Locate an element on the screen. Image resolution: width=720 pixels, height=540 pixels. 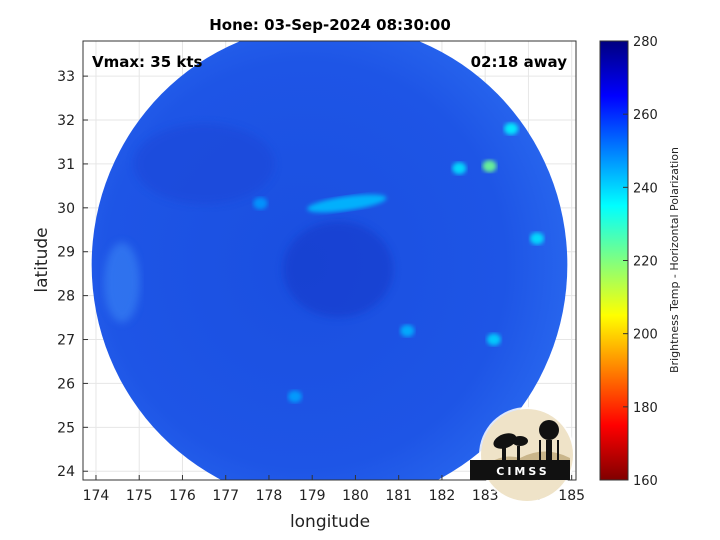
x-tick-label: 185 is located at coordinates (571, 496).